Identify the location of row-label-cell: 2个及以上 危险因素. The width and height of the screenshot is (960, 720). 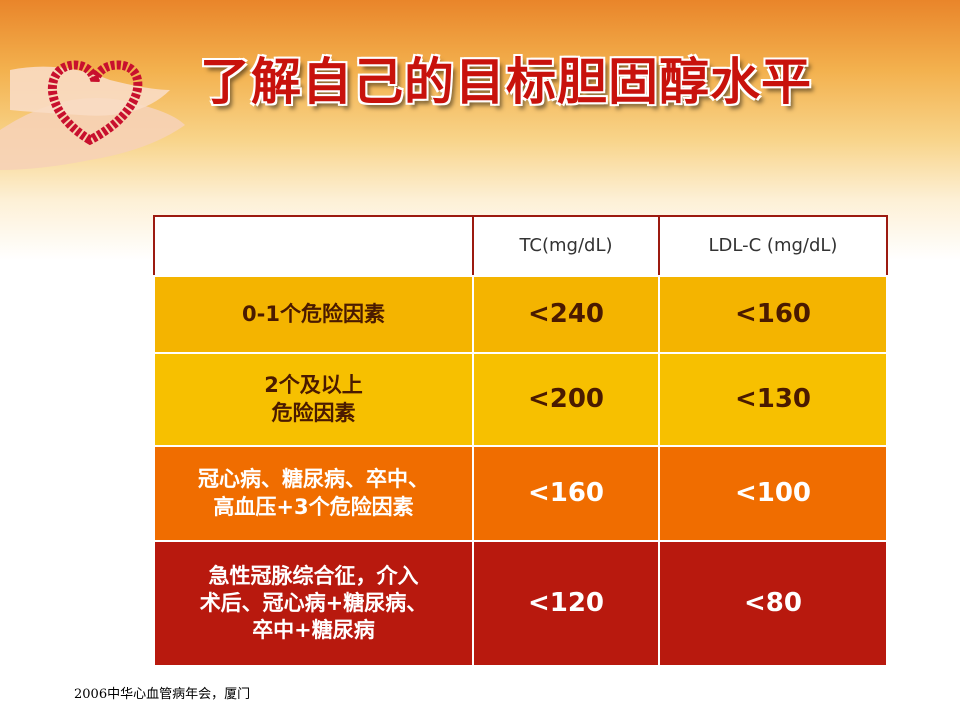
(313, 399).